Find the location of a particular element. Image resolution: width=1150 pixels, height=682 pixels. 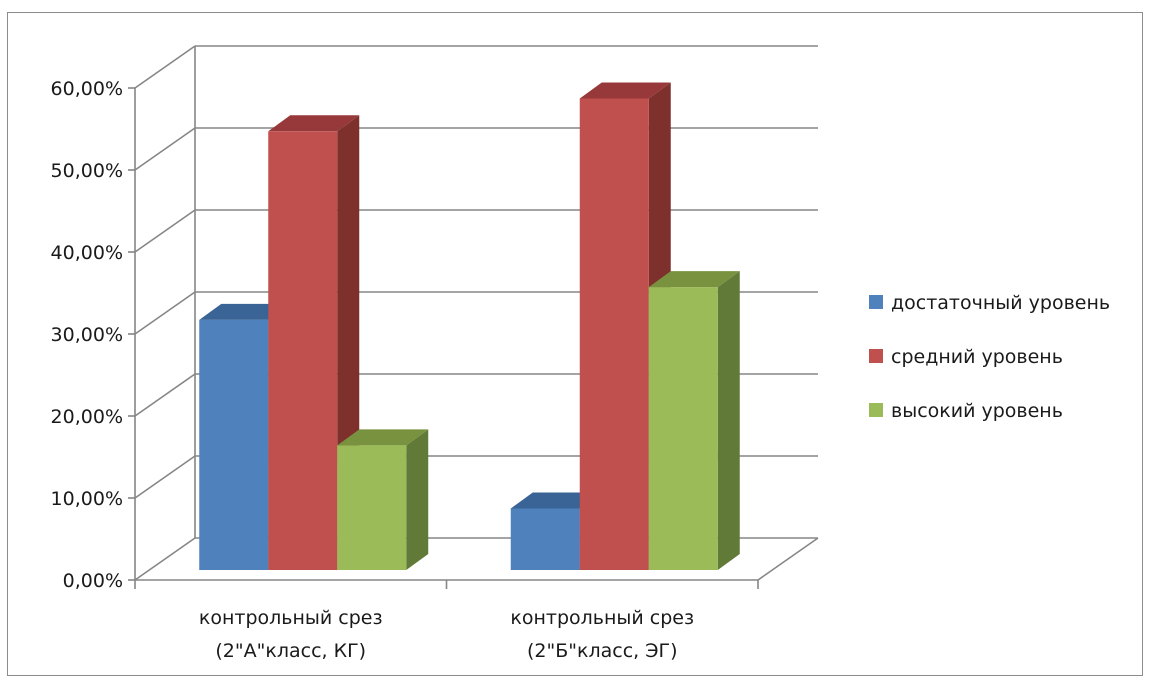

floor-right-edge is located at coordinates (788, 559).